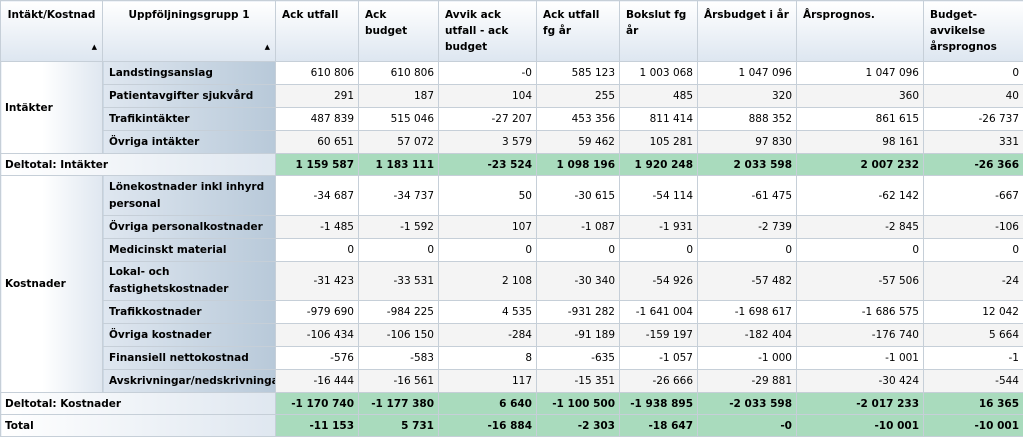  Describe the element at coordinates (488, 426) in the screenshot. I see `value-cell: -16 884` at that location.